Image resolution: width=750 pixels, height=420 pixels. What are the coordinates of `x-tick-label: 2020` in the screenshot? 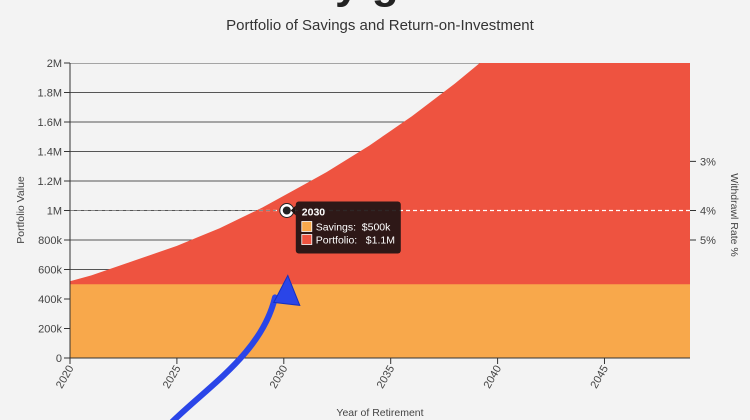 It's located at (65, 377).